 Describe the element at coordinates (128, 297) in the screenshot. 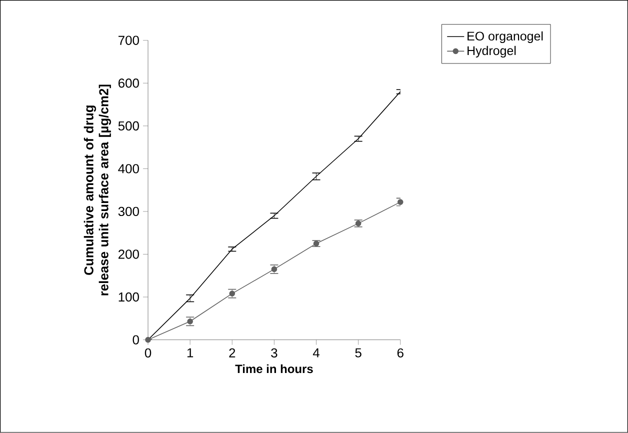

I see `y-tick-label: 100` at that location.